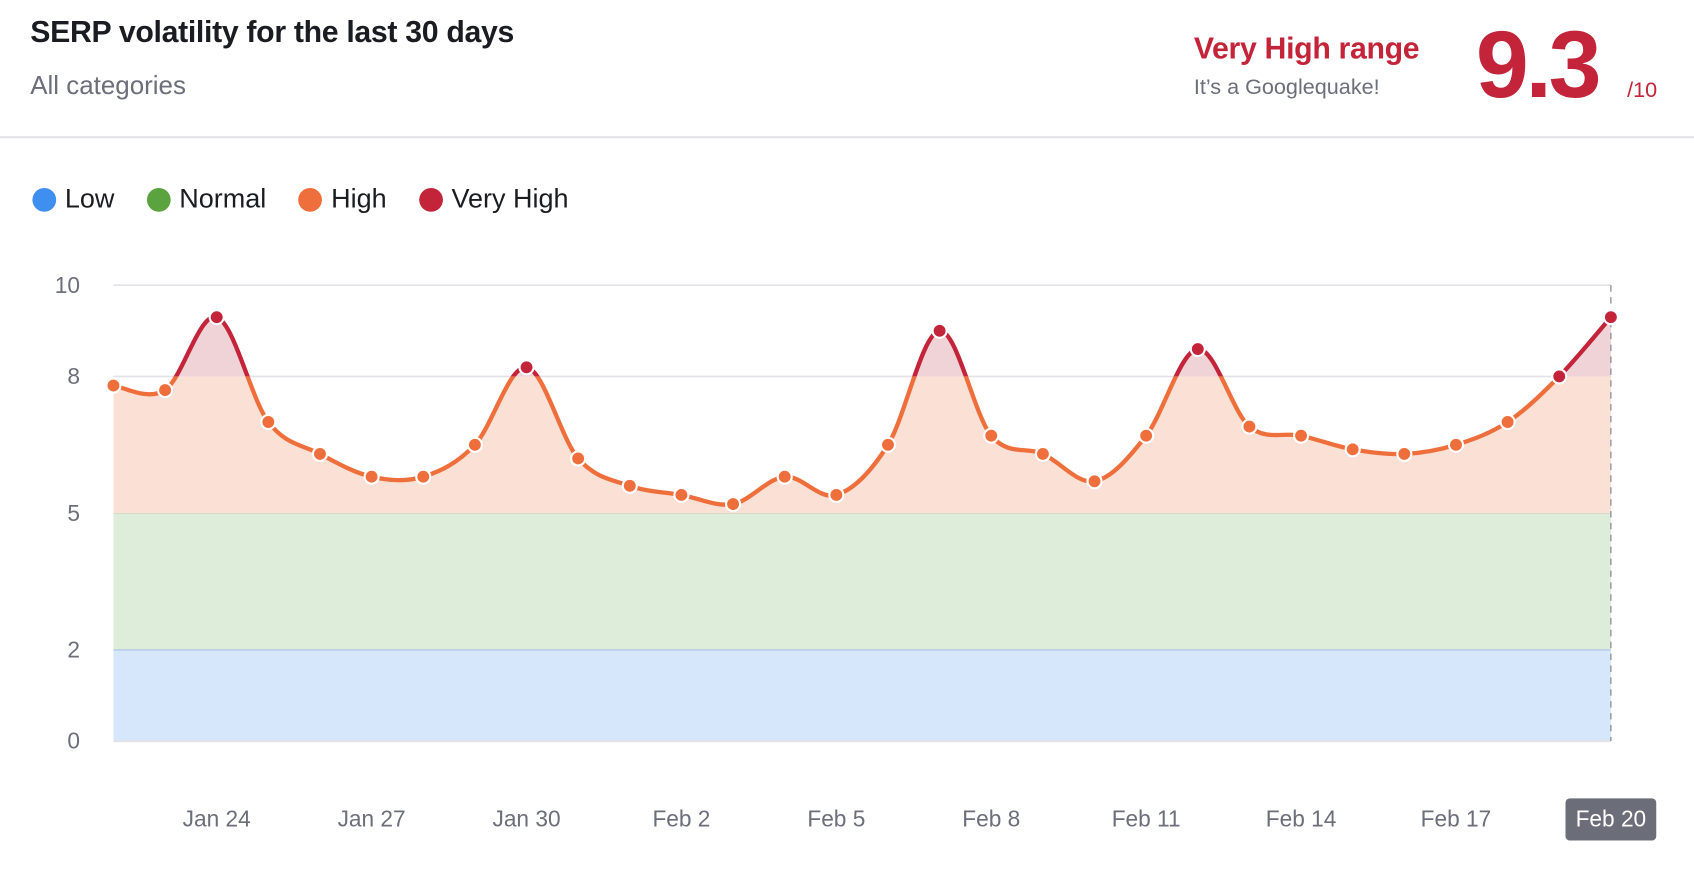 The image size is (1694, 878). I want to click on legend-label: High, so click(359, 198).